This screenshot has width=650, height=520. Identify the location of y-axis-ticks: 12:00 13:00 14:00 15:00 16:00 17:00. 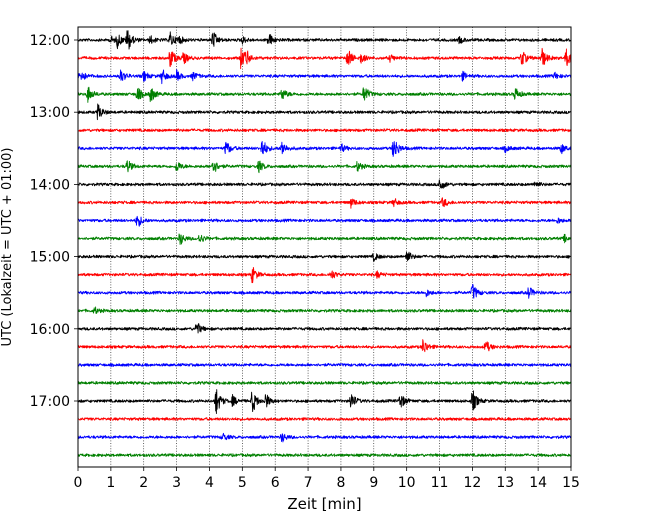
(54, 221).